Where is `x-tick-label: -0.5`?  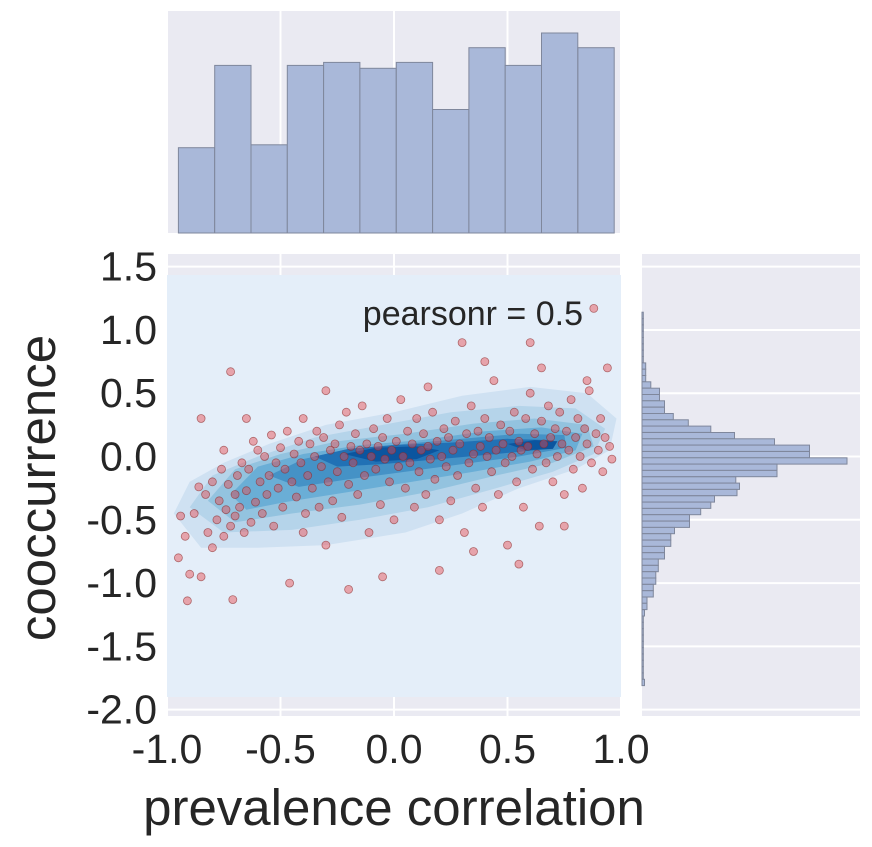 x-tick-label: -0.5 is located at coordinates (280, 749).